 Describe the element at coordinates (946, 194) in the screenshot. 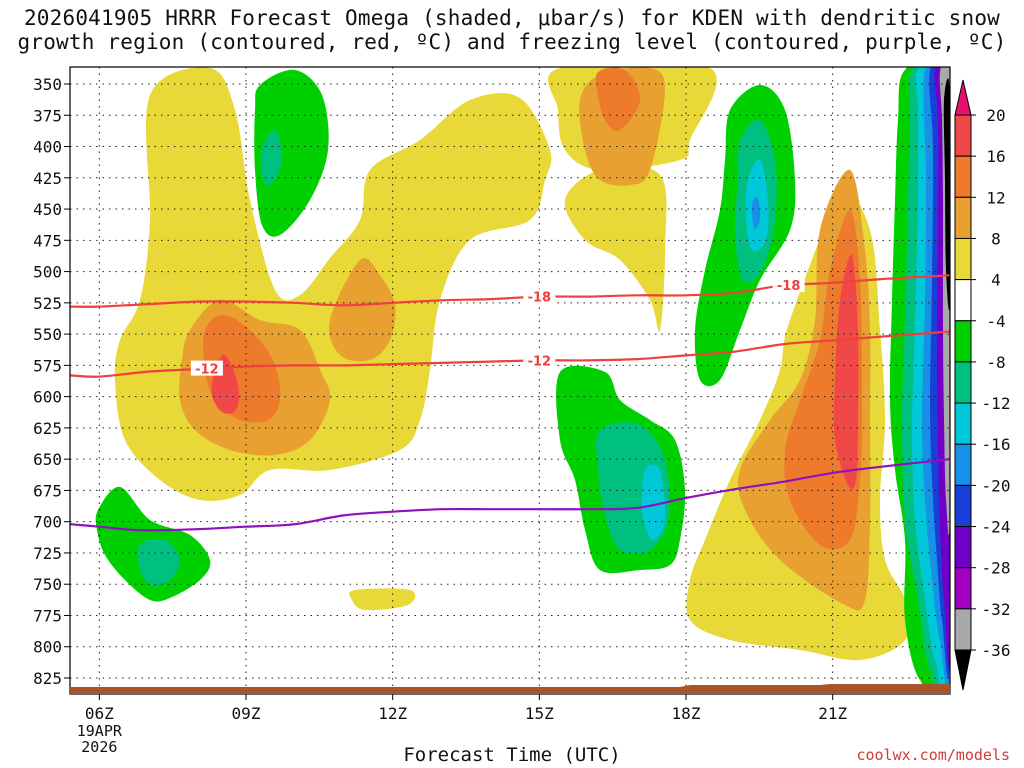

I see `omega-area-sinking-36e` at that location.